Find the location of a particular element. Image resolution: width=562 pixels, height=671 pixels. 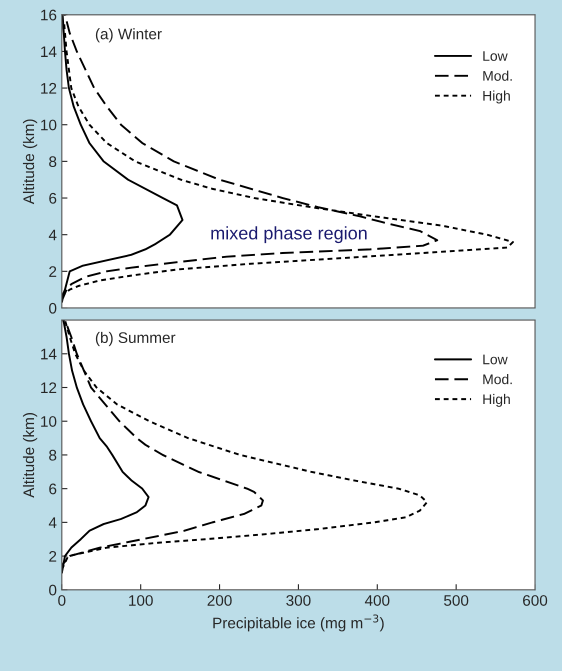

x-tick-label: 500 is located at coordinates (456, 600).